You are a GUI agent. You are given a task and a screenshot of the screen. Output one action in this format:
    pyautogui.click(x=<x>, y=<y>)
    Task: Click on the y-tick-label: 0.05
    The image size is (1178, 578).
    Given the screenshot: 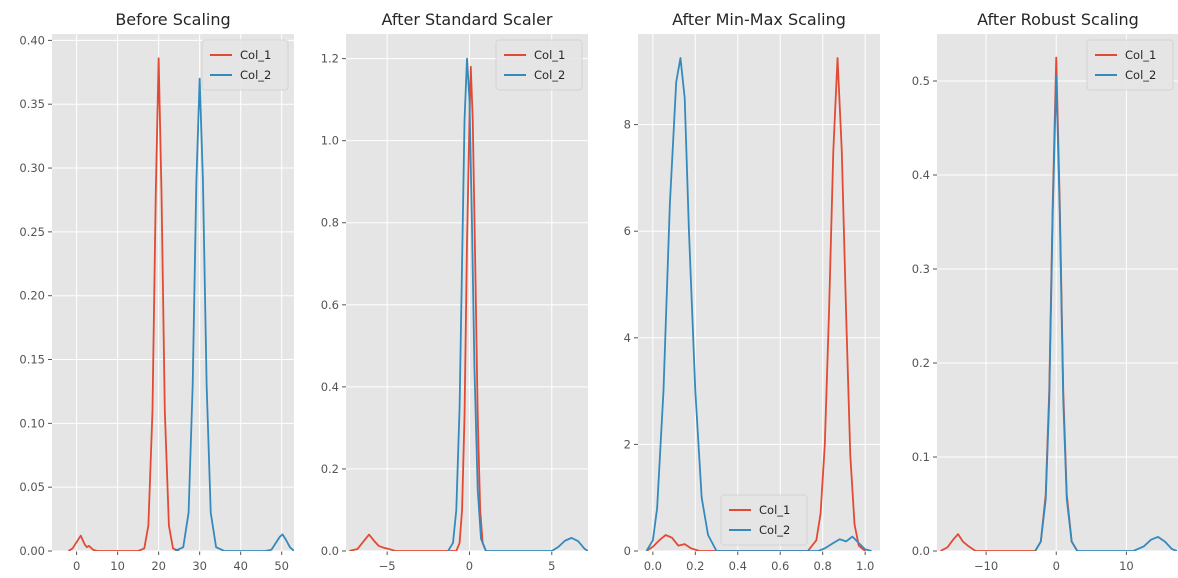 What is the action you would take?
    pyautogui.click(x=32, y=487)
    